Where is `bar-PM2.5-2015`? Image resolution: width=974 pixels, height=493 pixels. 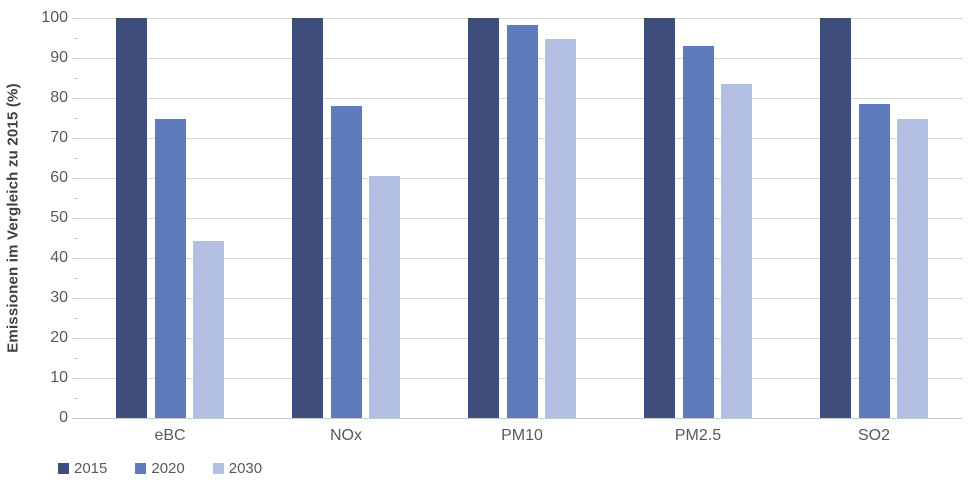 bar-PM2.5-2015 is located at coordinates (659, 218).